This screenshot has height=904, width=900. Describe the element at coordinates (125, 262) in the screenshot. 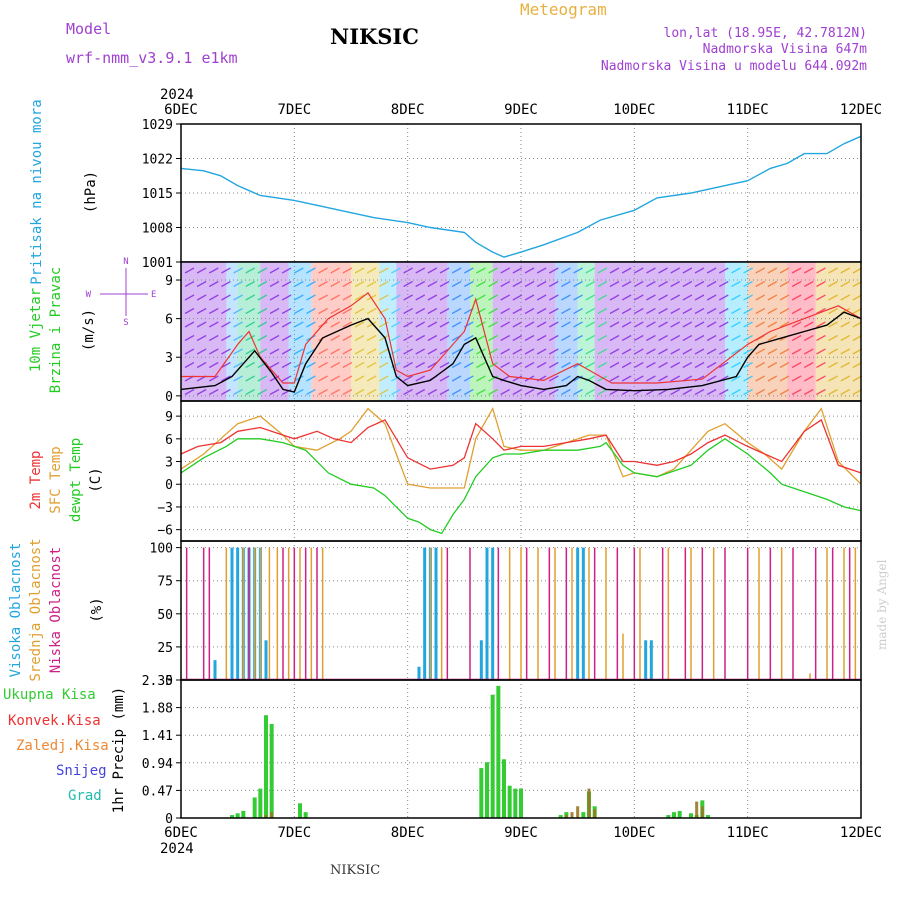

I see `legend-n: N` at that location.